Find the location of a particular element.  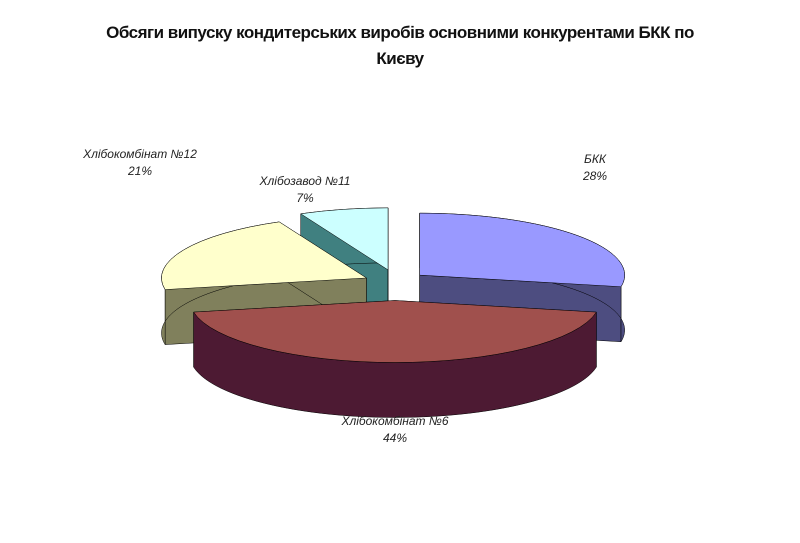

slice-label: Хлібозавод №11 is located at coordinates (305, 181).